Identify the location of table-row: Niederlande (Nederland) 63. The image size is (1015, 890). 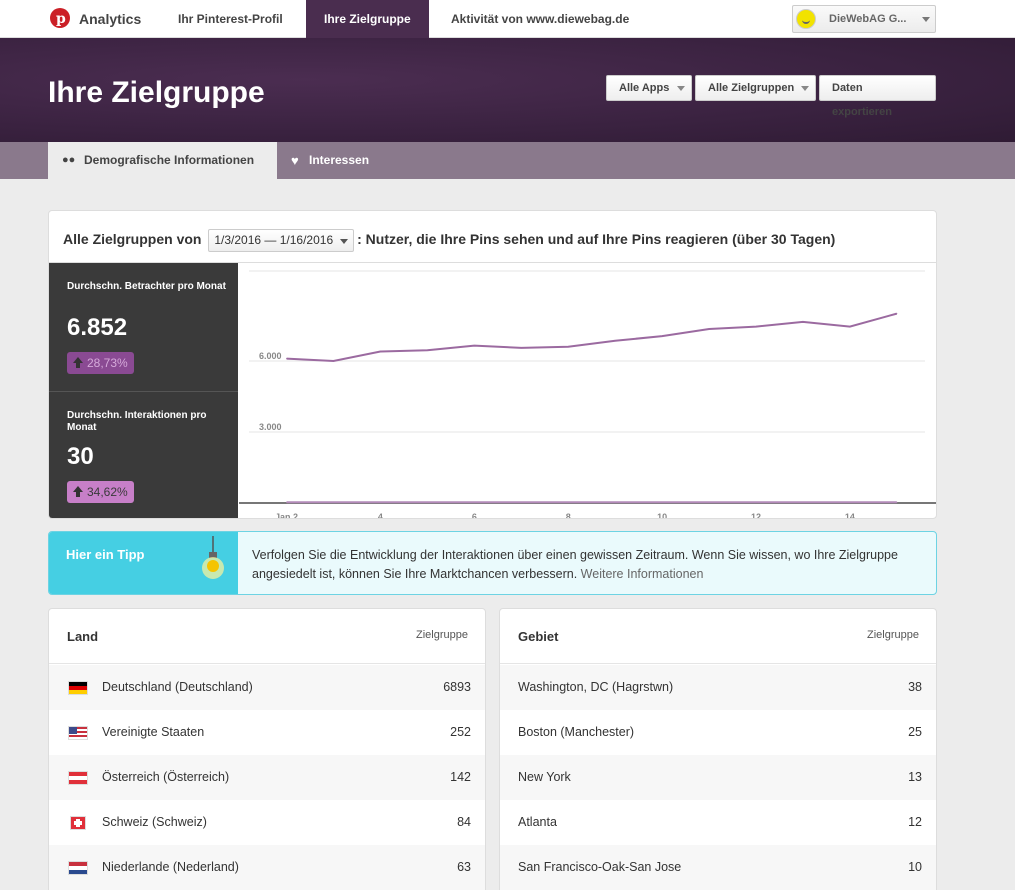
(267, 867).